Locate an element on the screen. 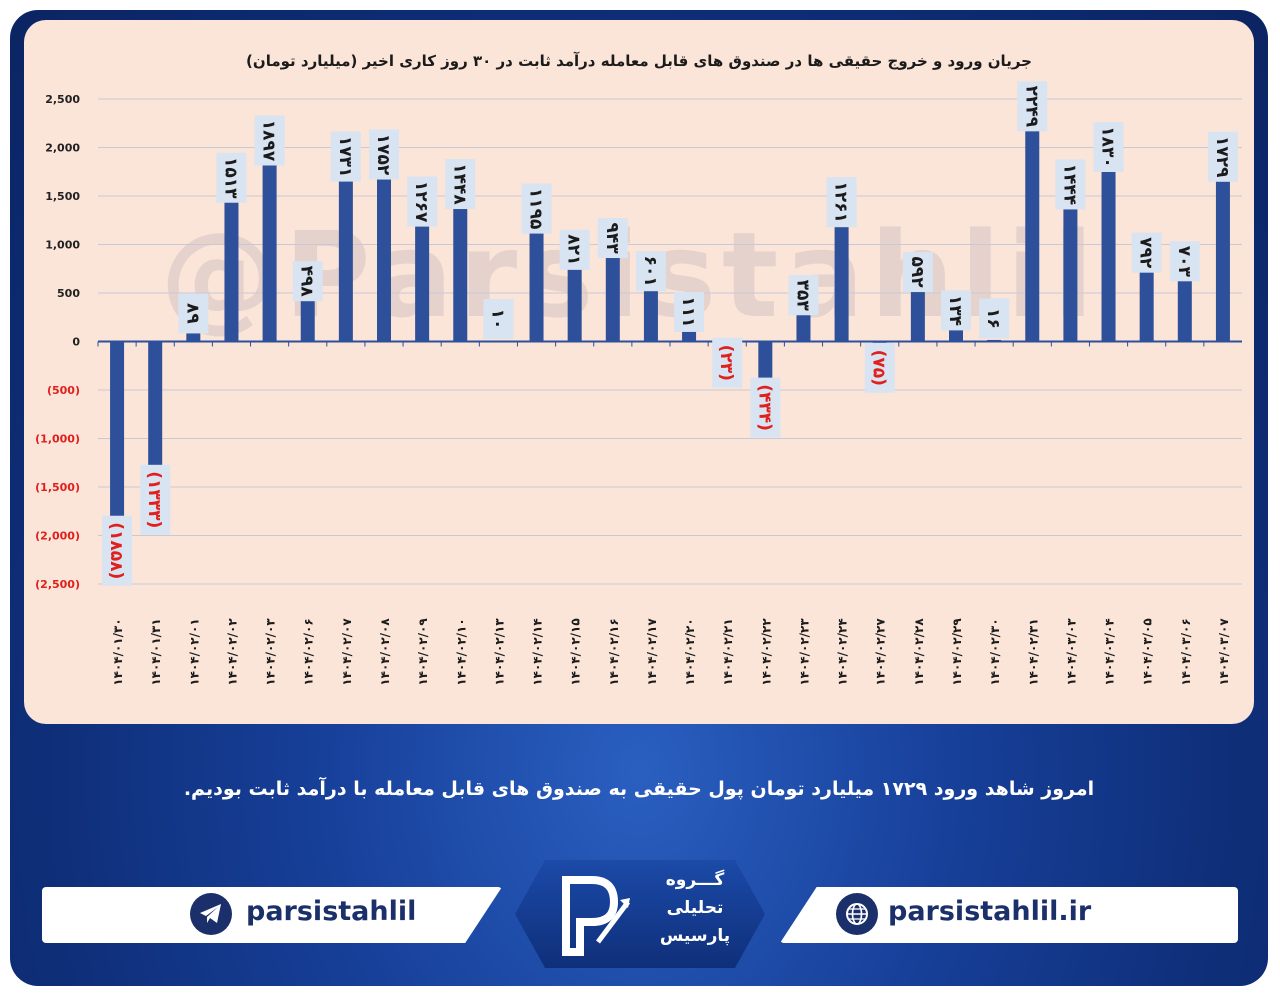 The height and width of the screenshot is (996, 1280). data-label: ۶۰۱ is located at coordinates (650, 271).